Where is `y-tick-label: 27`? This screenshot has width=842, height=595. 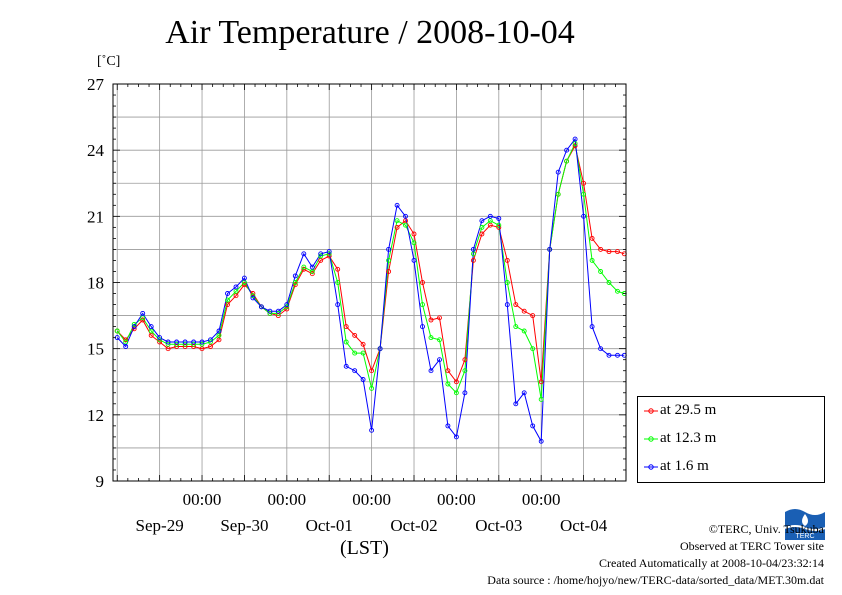 y-tick-label: 27 is located at coordinates (96, 84).